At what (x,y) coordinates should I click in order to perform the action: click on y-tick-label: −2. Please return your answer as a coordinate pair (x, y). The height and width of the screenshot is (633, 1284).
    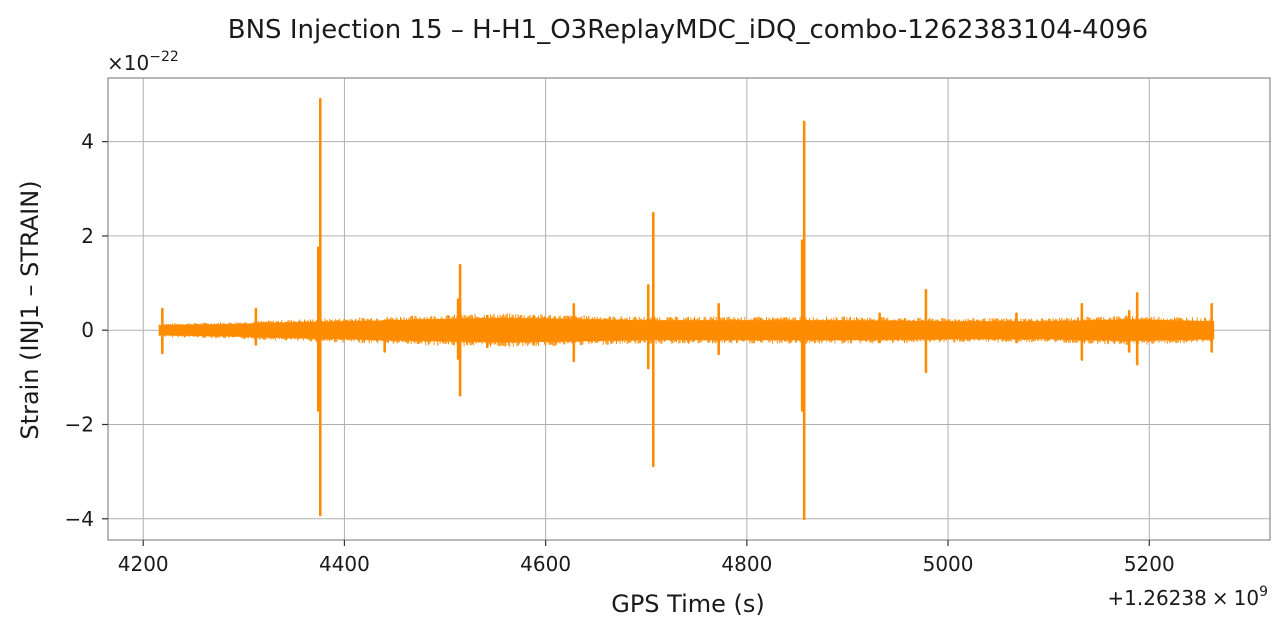
    Looking at the image, I should click on (79, 425).